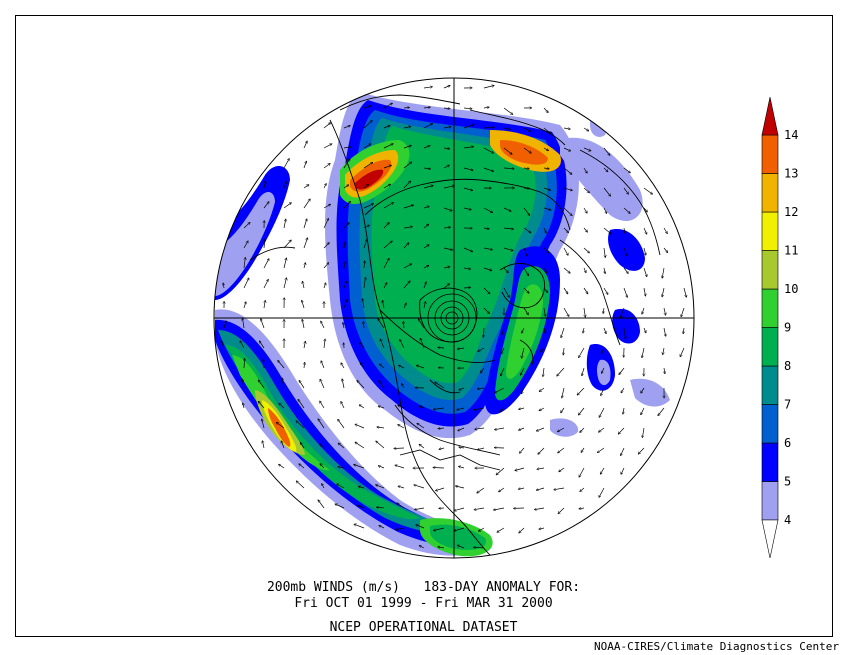 The height and width of the screenshot is (655, 847). What do you see at coordinates (787, 328) in the screenshot?
I see `colorbar-tick-label: 9` at bounding box center [787, 328].